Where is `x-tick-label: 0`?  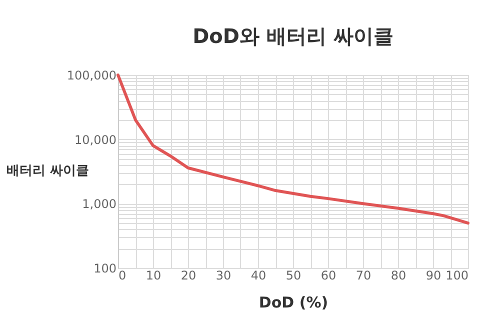 x-tick-label: 0 is located at coordinates (122, 275).